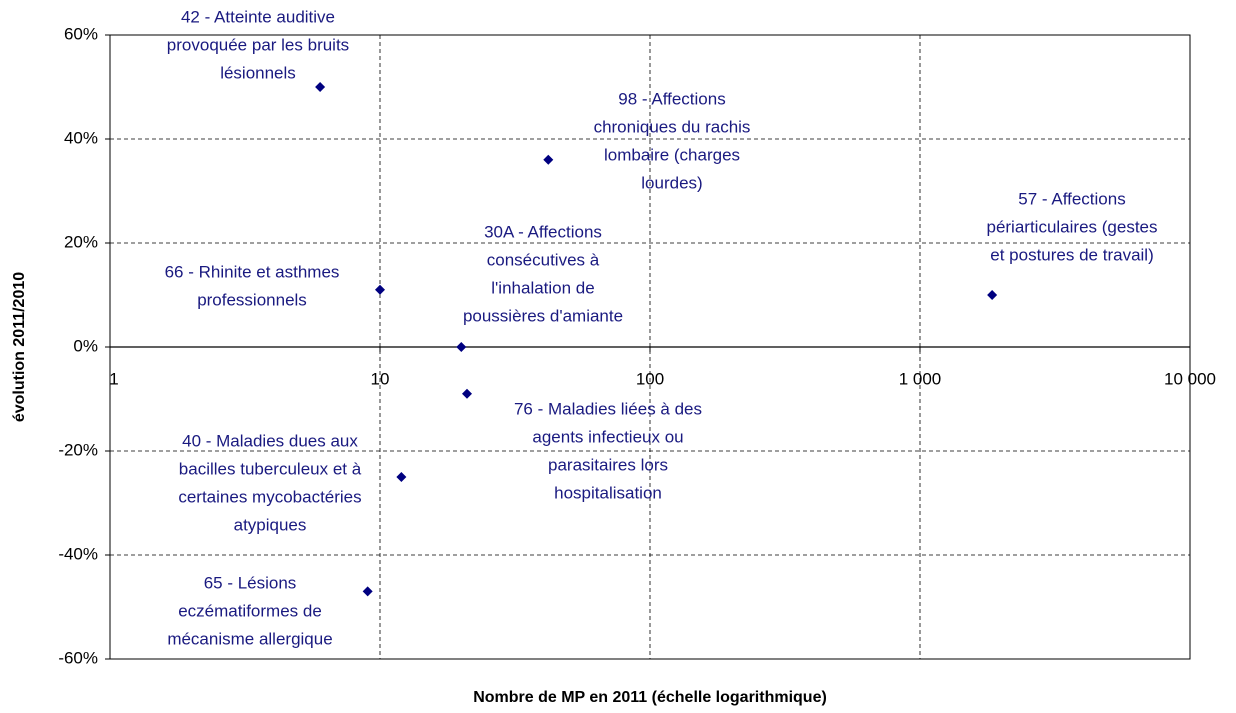 Image resolution: width=1236 pixels, height=713 pixels. Describe the element at coordinates (671, 98) in the screenshot. I see `point-label: 98 - Affections` at that location.